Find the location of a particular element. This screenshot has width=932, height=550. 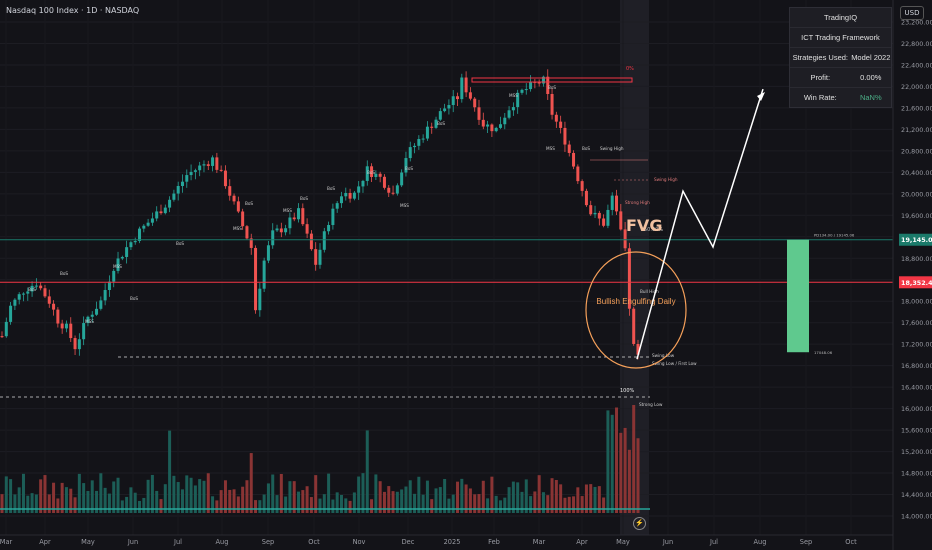

swing-low-label: Swing Low is located at coordinates (663, 355).